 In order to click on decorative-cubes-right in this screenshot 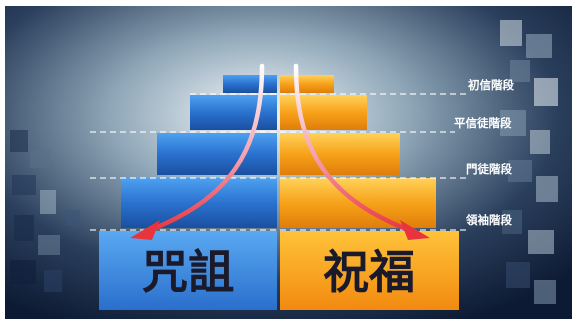, I will do `click(529, 162)`.